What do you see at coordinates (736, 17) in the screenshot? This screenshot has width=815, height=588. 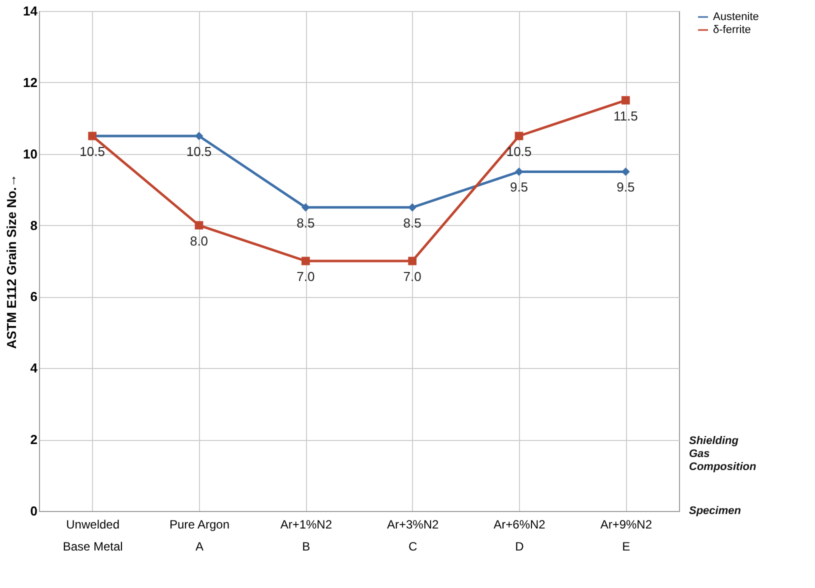 I see `legend-label: Austenite` at bounding box center [736, 17].